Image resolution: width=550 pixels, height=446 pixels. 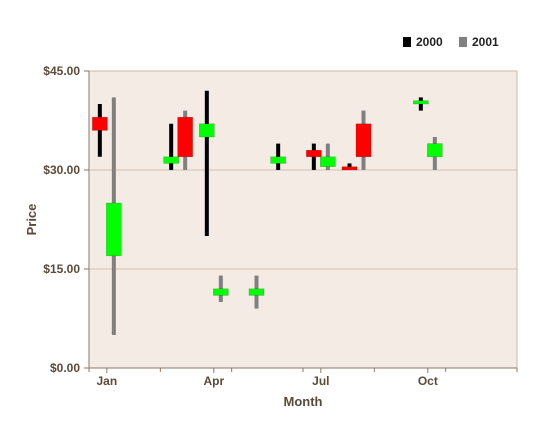 I want to click on legend-swatch-2000, so click(x=407, y=42).